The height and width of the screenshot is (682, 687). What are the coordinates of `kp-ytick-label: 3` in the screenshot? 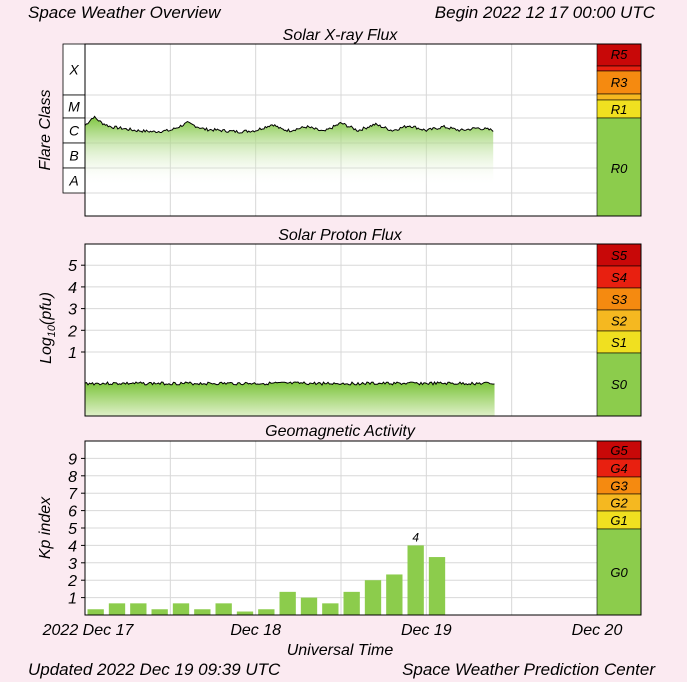 It's located at (72, 564).